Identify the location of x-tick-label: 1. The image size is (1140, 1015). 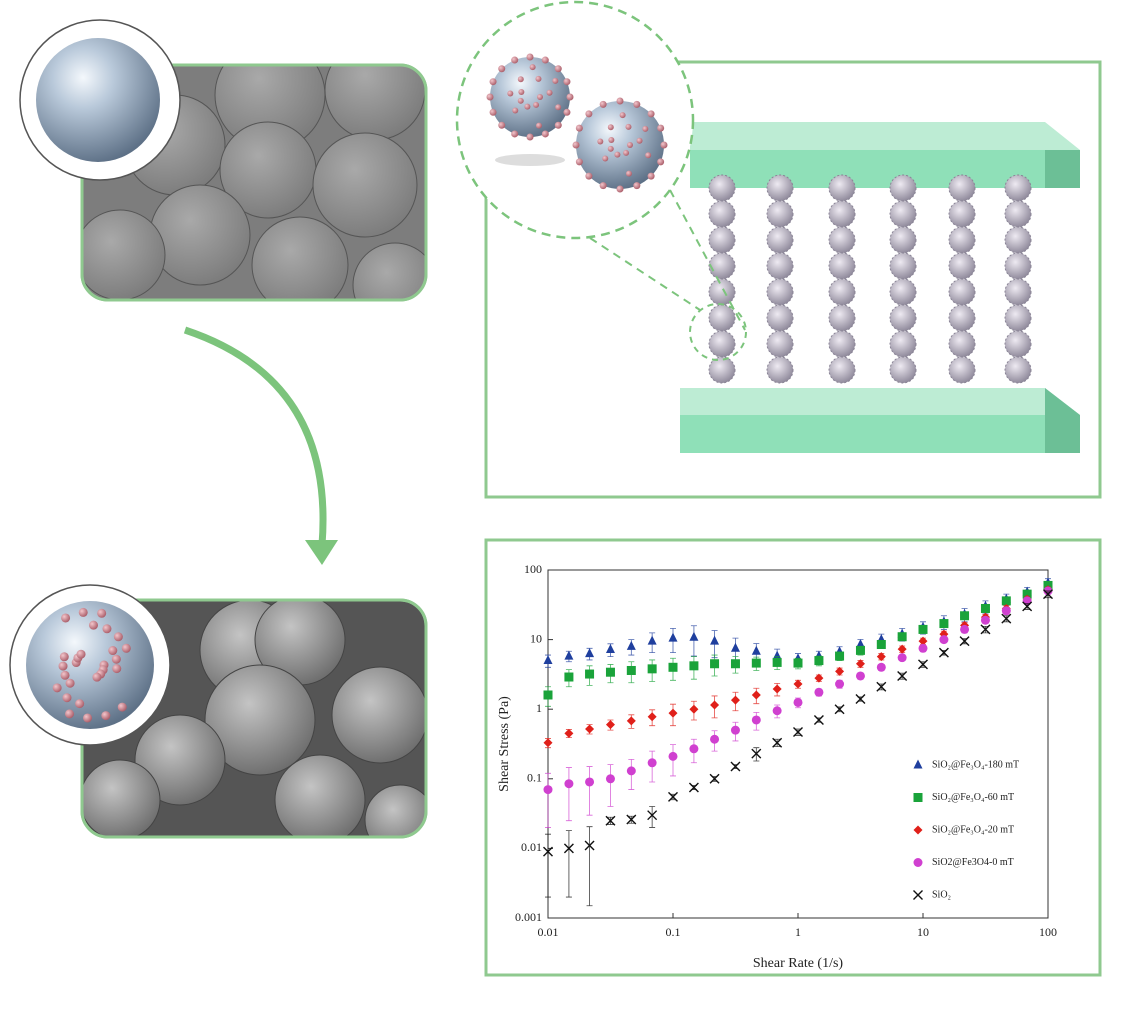
(798, 932).